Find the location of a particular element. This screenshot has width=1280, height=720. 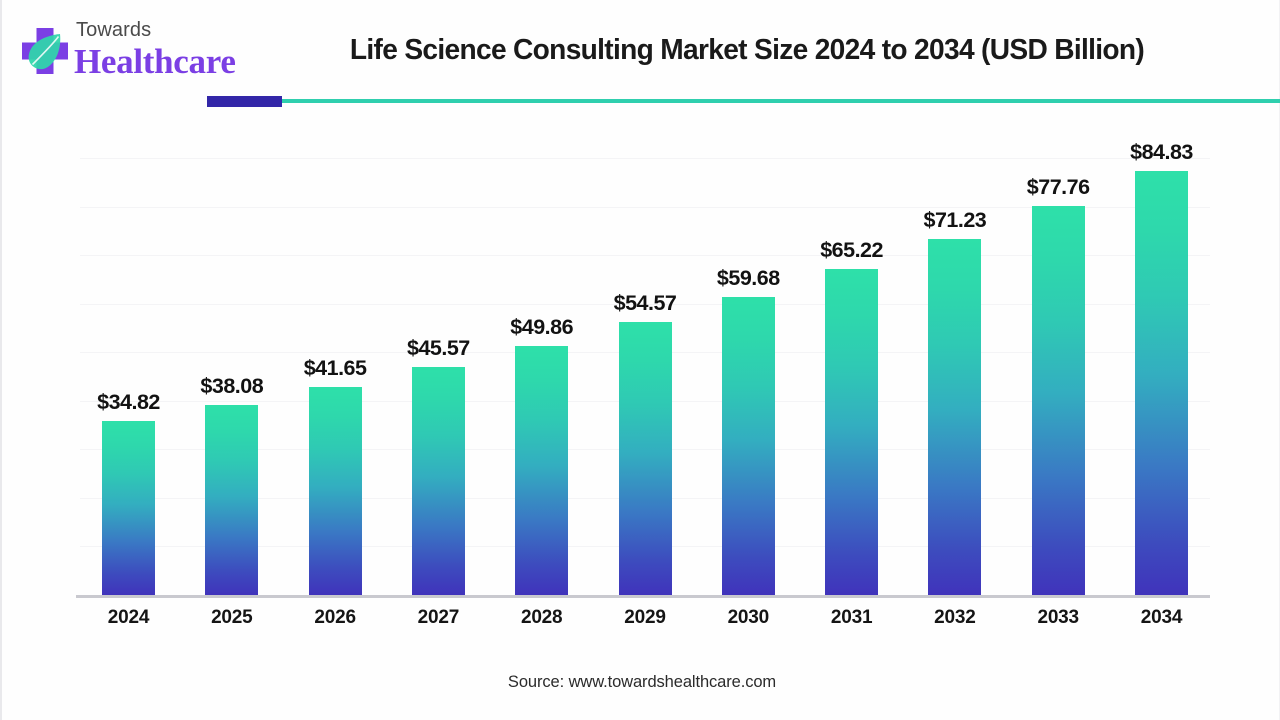

x-tick-label: 2032 is located at coordinates (955, 617).